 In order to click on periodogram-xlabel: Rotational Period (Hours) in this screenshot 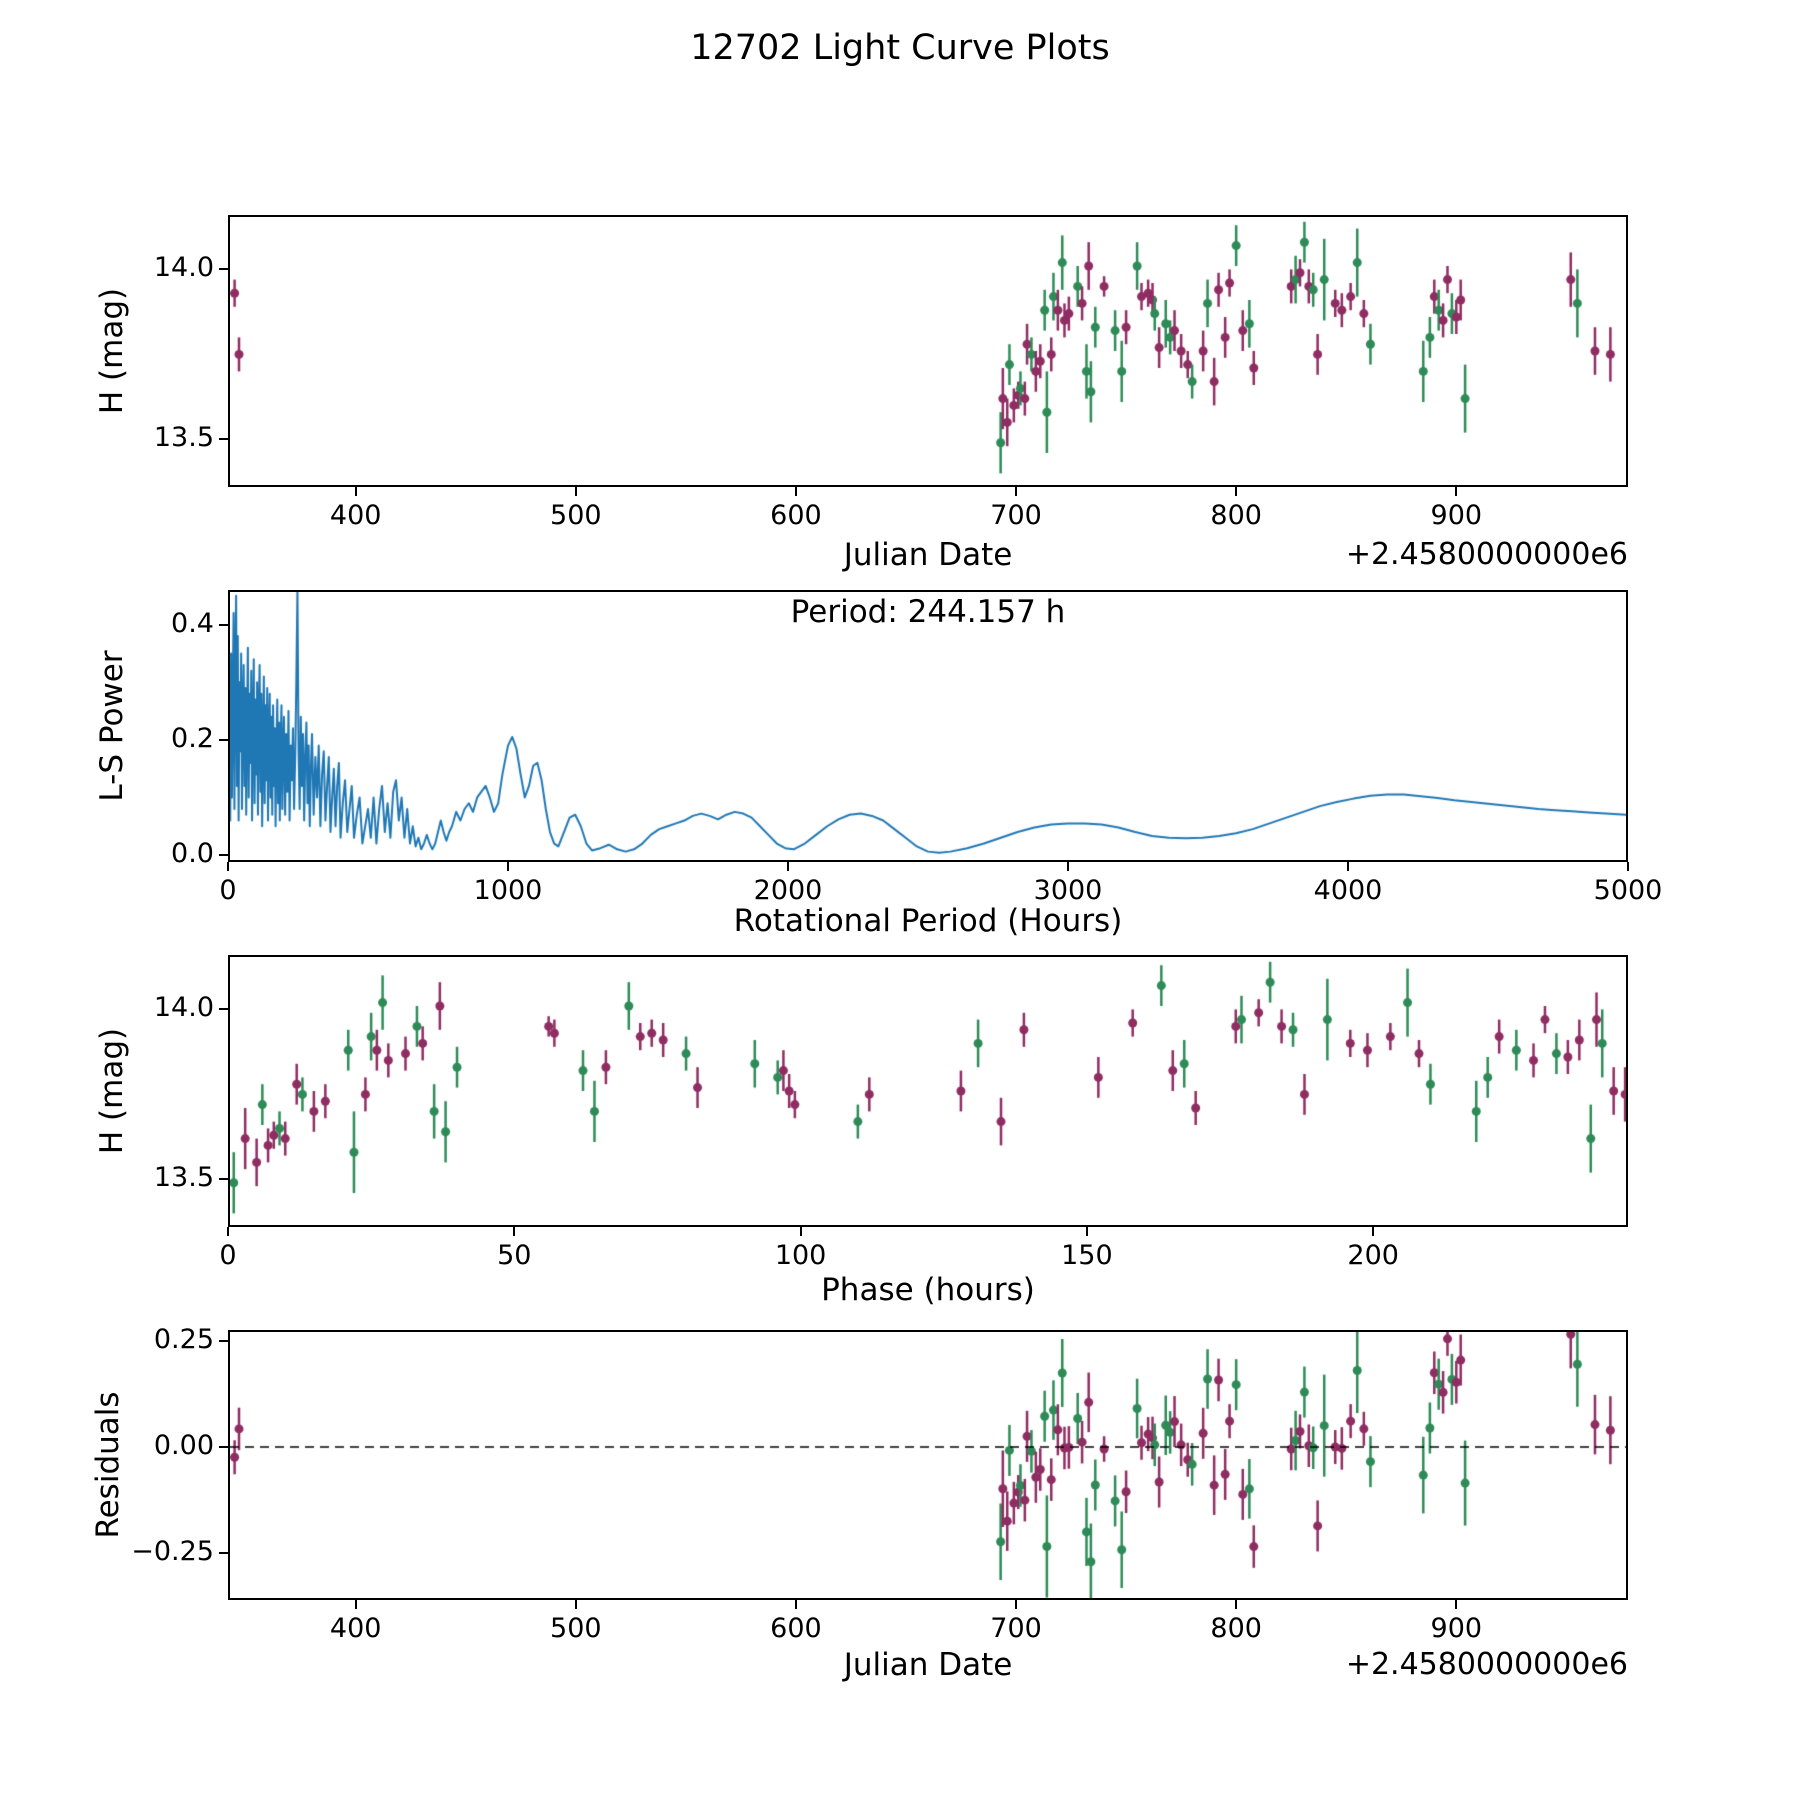, I will do `click(928, 921)`.